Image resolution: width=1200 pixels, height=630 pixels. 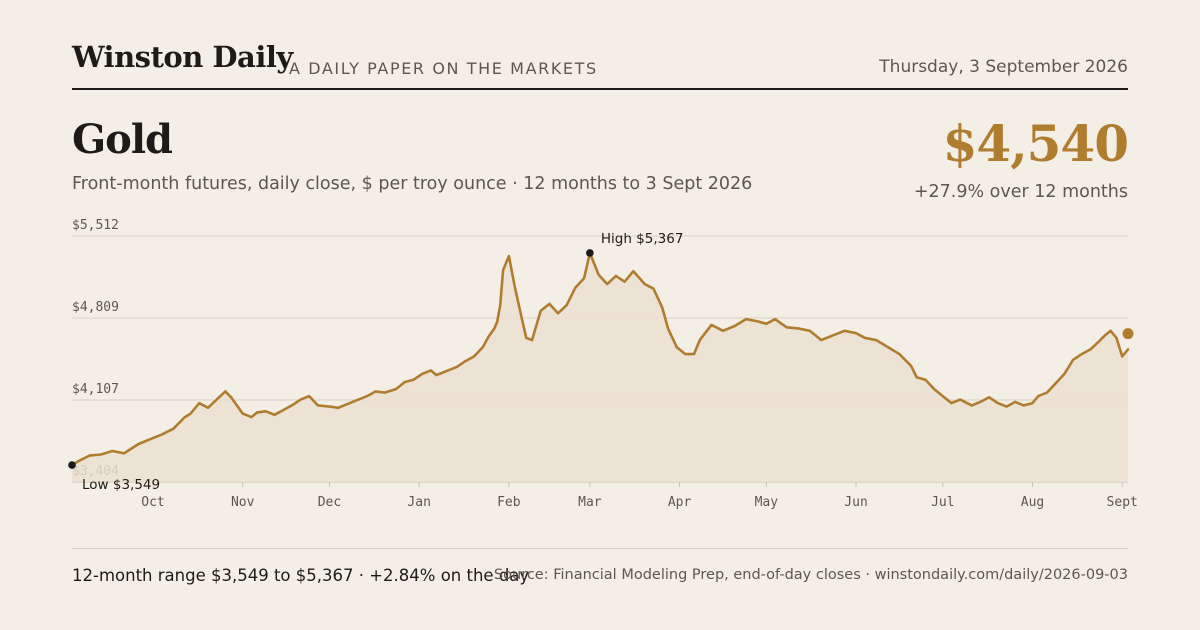 What do you see at coordinates (1020, 192) in the screenshot?
I see `price-change: +27.9% over 12 months` at bounding box center [1020, 192].